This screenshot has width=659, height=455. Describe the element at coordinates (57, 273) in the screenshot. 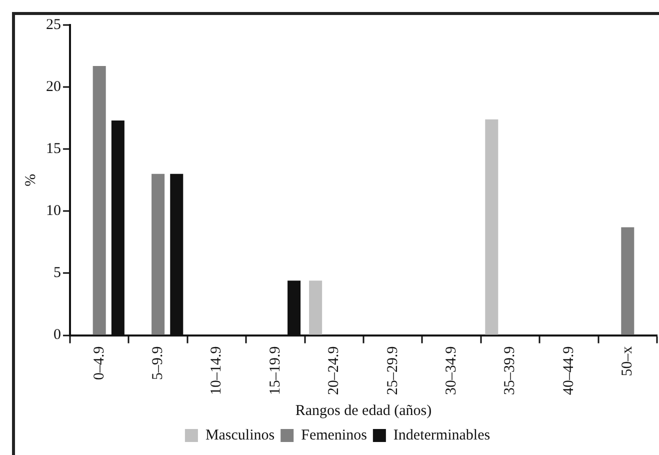

I see `y-tick-label: 5` at that location.